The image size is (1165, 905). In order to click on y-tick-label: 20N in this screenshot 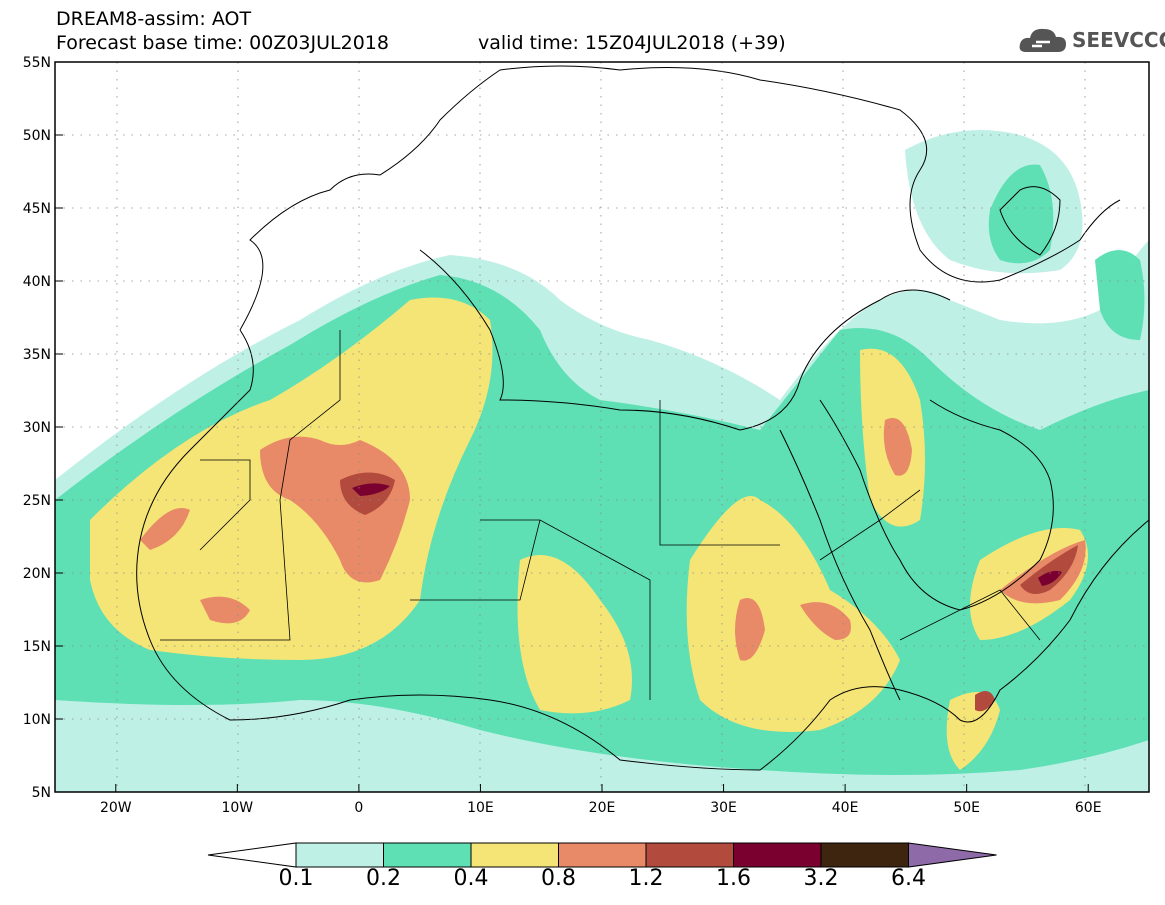, I will do `click(37, 574)`.